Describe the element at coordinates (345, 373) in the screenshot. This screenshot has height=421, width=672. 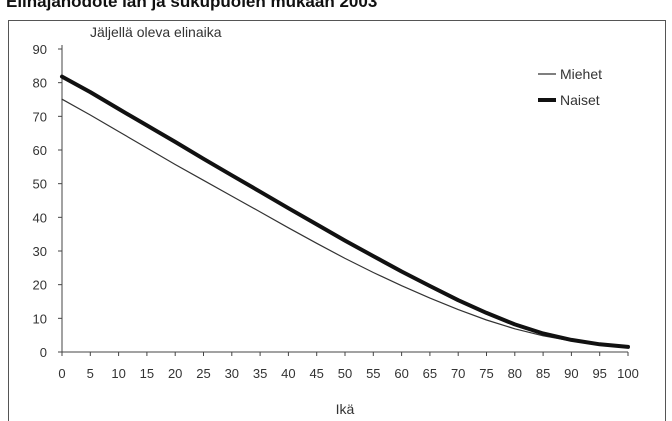
I see `x-tick-label: 50` at that location.